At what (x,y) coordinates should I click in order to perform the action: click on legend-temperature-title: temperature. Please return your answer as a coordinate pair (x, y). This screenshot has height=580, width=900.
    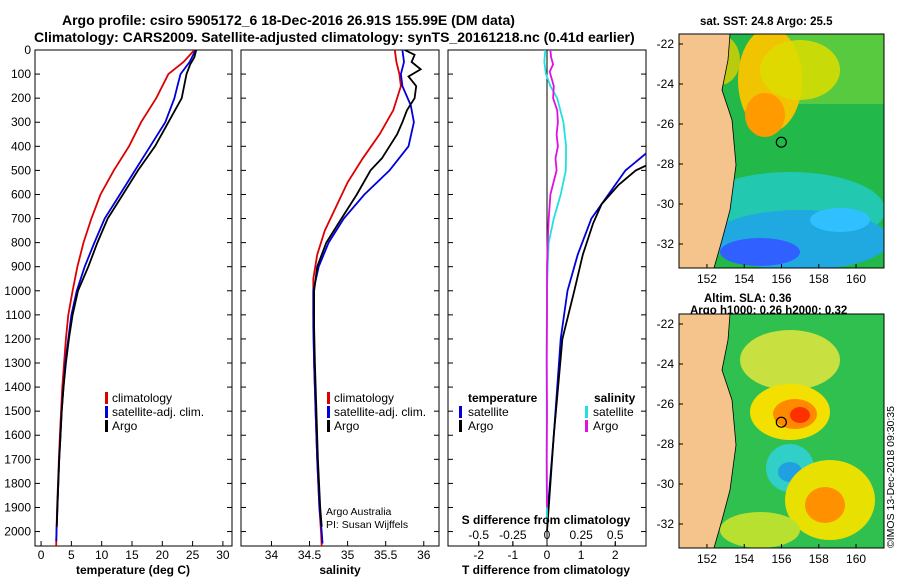
    Looking at the image, I should click on (503, 398).